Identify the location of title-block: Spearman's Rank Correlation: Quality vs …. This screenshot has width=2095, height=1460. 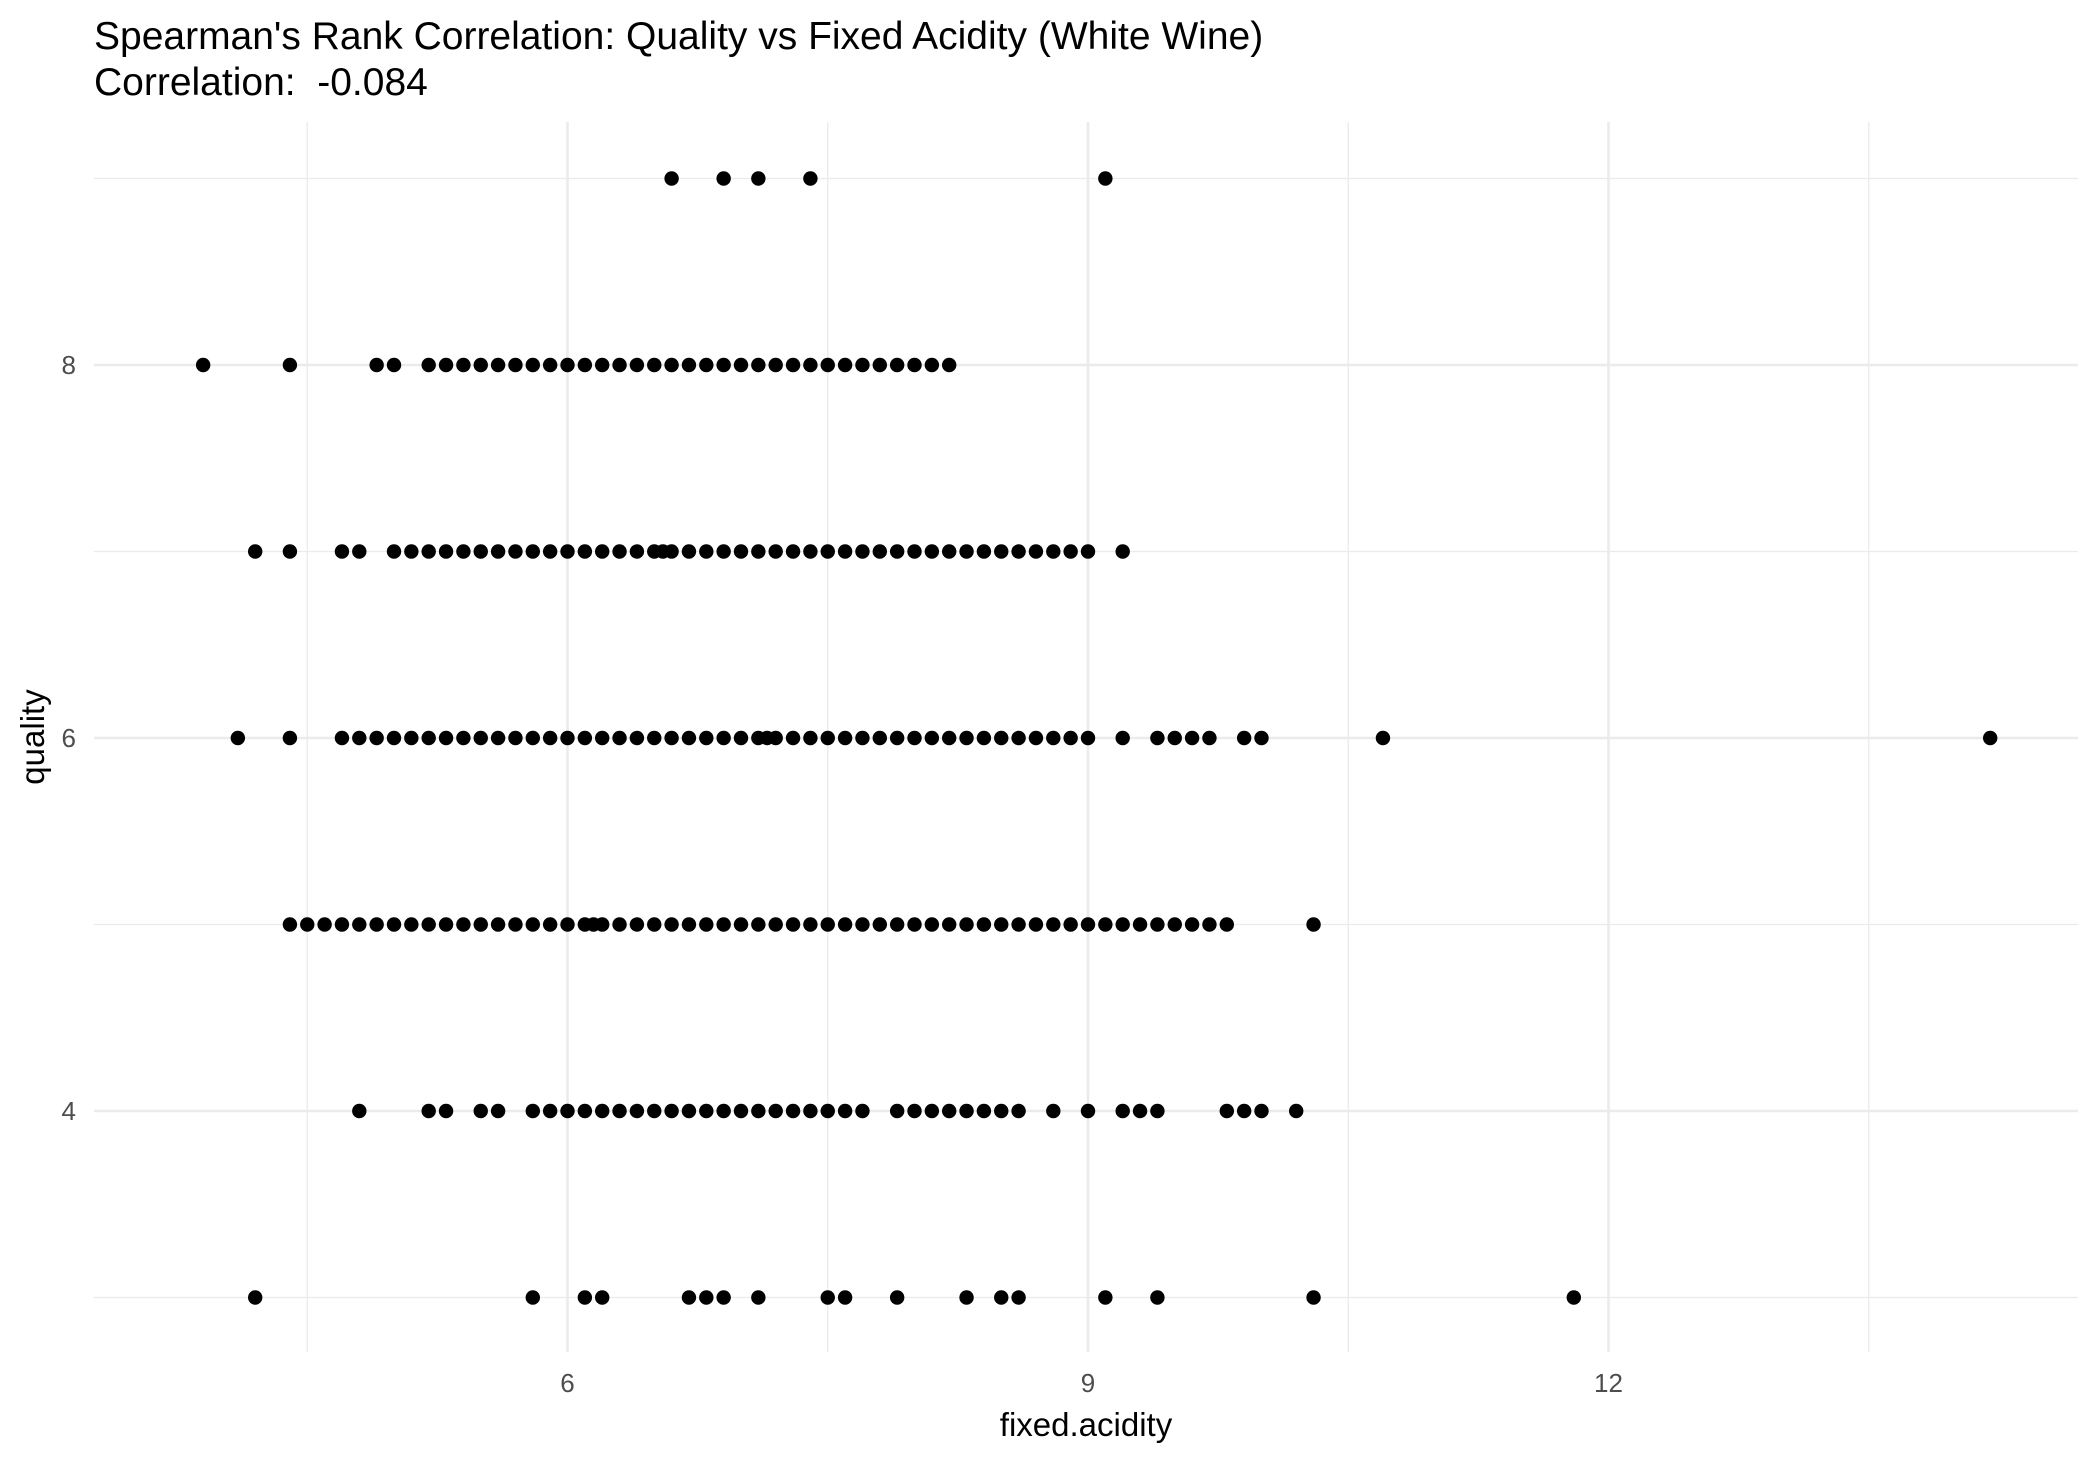
(678, 60).